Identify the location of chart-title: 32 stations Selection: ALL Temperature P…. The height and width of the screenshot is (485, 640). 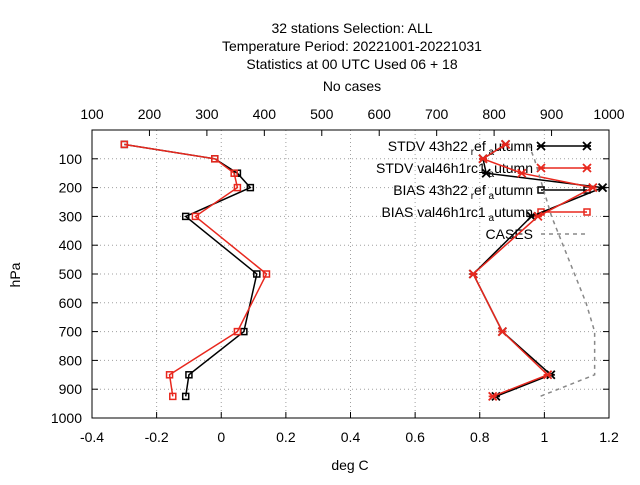
(352, 57).